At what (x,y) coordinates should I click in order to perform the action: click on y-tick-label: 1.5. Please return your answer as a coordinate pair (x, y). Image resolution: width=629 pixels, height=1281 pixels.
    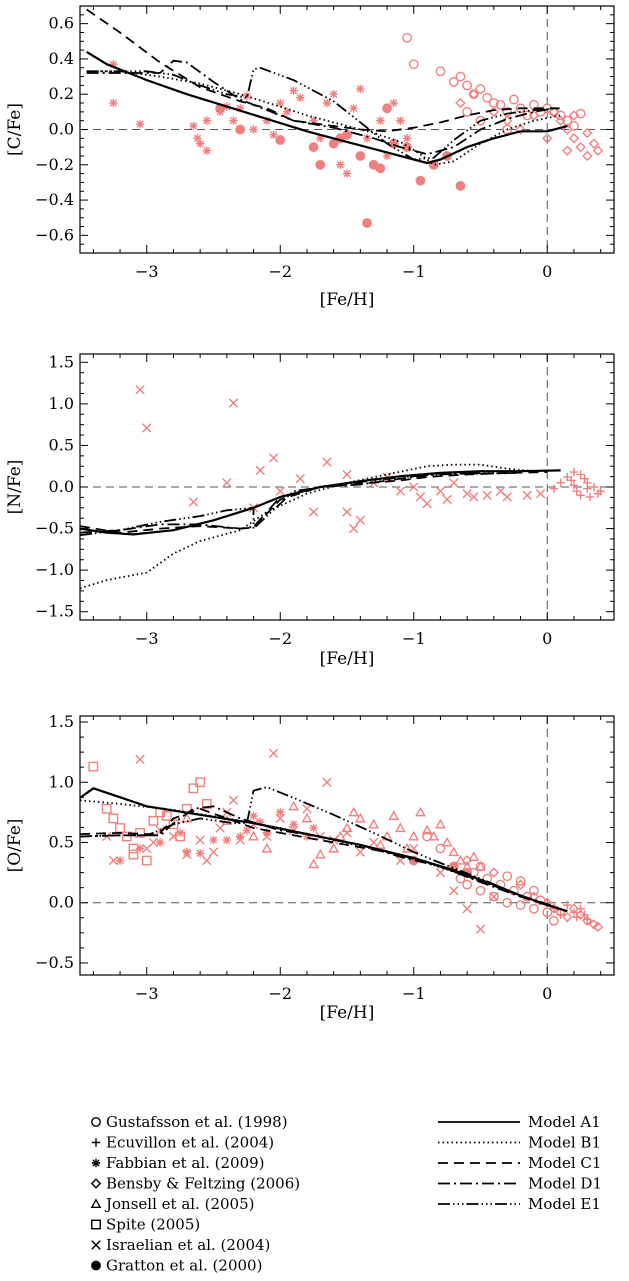
    Looking at the image, I should click on (61, 361).